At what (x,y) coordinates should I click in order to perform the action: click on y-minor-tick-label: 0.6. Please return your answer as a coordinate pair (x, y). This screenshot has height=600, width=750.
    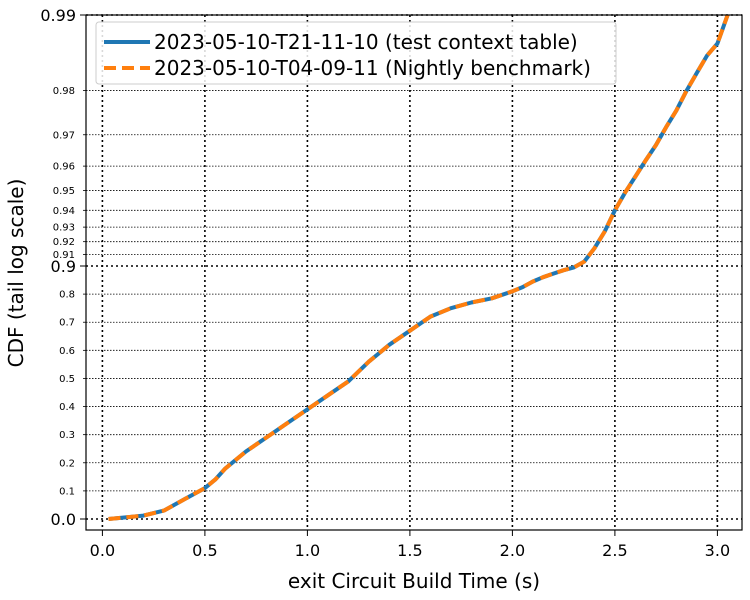
    Looking at the image, I should click on (67, 351).